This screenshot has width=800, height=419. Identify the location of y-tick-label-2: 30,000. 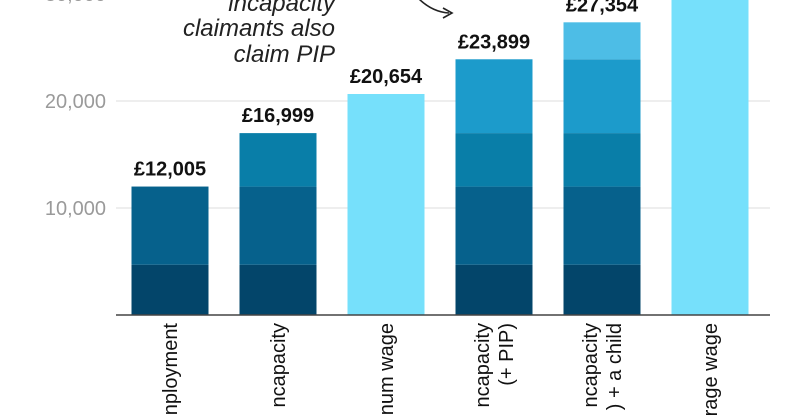
(75, 3).